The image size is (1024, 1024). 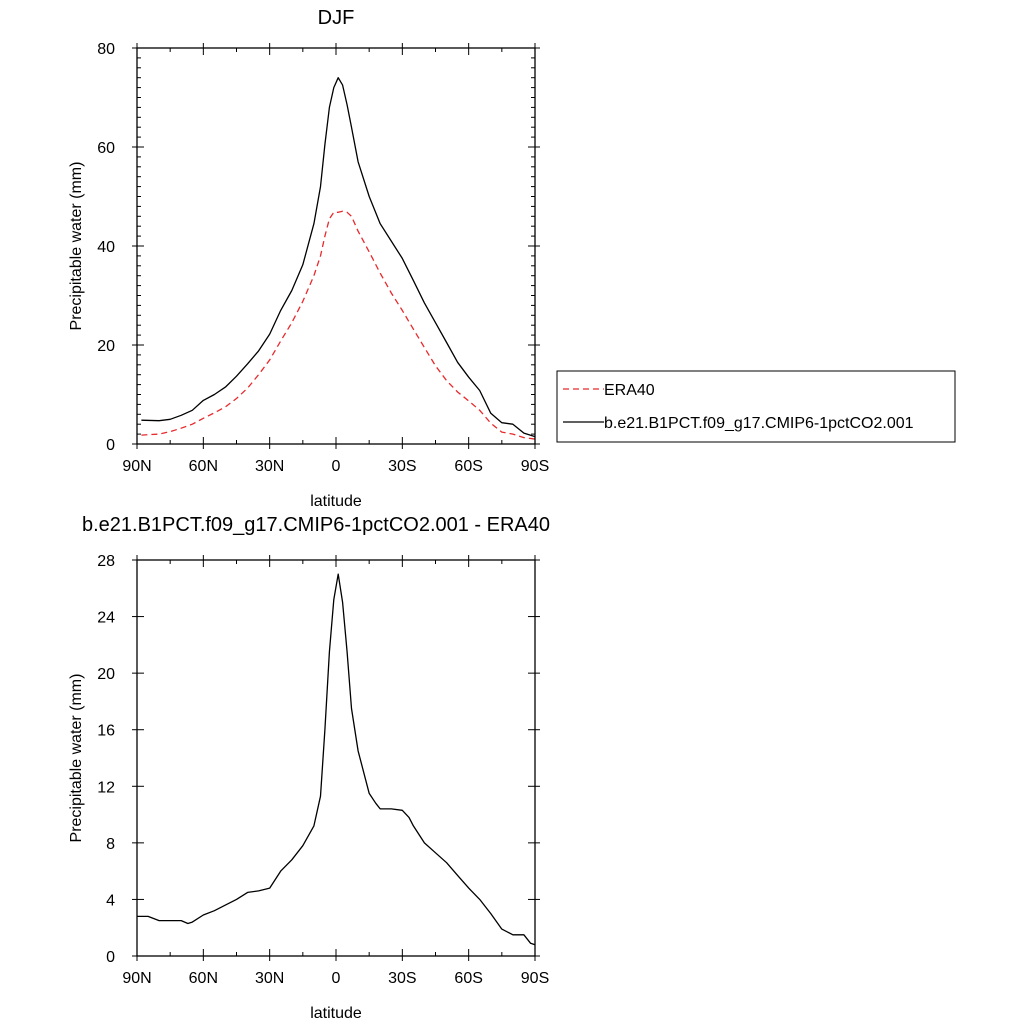 I want to click on legend-label-era40: ERA40, so click(x=629, y=390).